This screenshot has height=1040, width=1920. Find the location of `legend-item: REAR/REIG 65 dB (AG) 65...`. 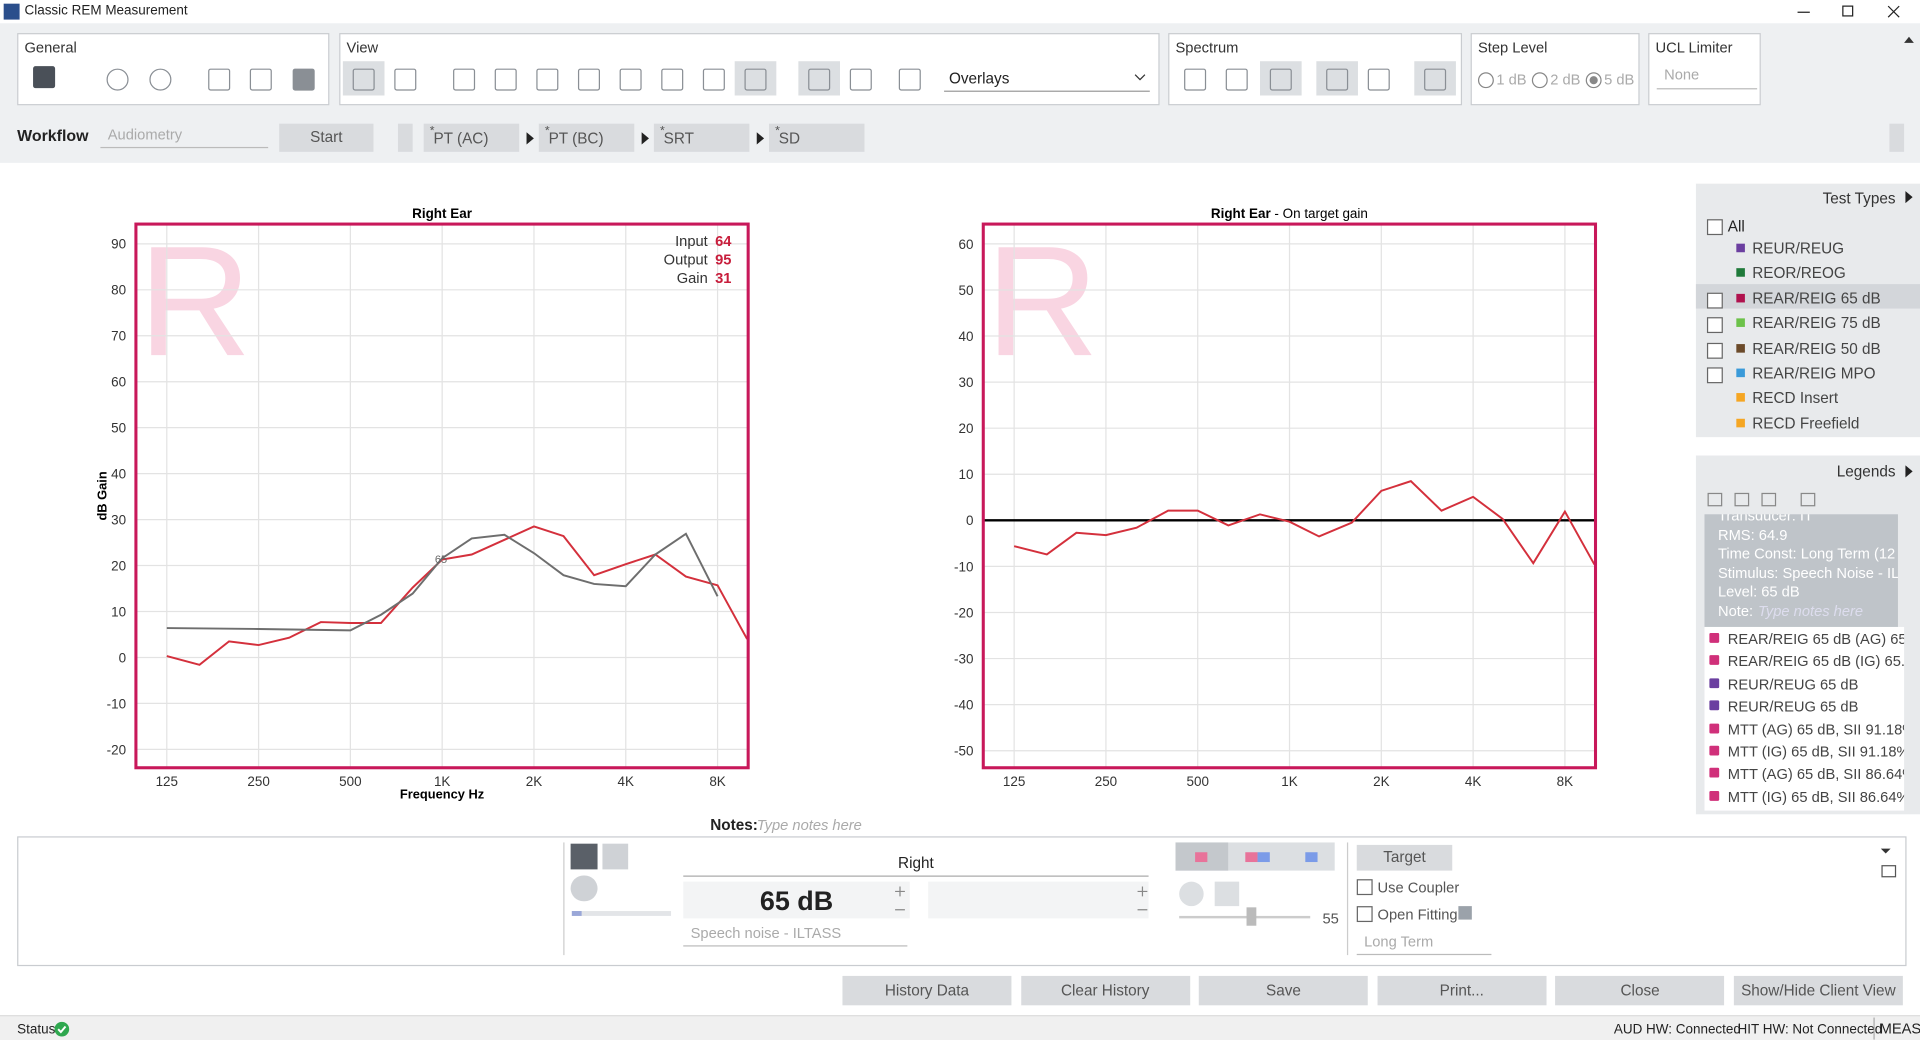

legend-item: REAR/REIG 65 dB (AG) 65... is located at coordinates (1816, 639).